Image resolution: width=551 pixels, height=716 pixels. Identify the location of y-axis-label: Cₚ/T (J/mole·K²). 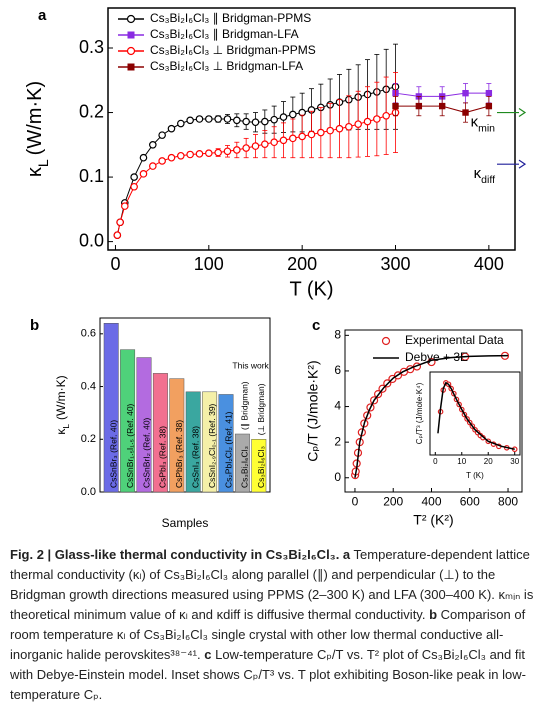
(313, 410).